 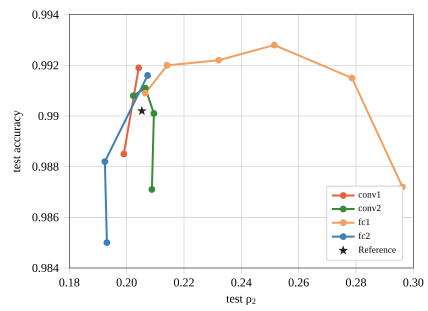 I want to click on legend-label: Reference, so click(x=377, y=250).